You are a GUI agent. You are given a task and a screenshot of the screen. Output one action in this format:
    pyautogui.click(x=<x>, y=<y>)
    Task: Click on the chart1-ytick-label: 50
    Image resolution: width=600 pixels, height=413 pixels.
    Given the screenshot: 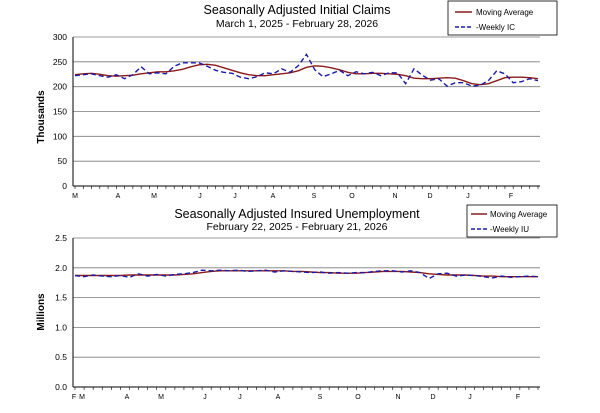 What is the action you would take?
    pyautogui.click(x=63, y=161)
    